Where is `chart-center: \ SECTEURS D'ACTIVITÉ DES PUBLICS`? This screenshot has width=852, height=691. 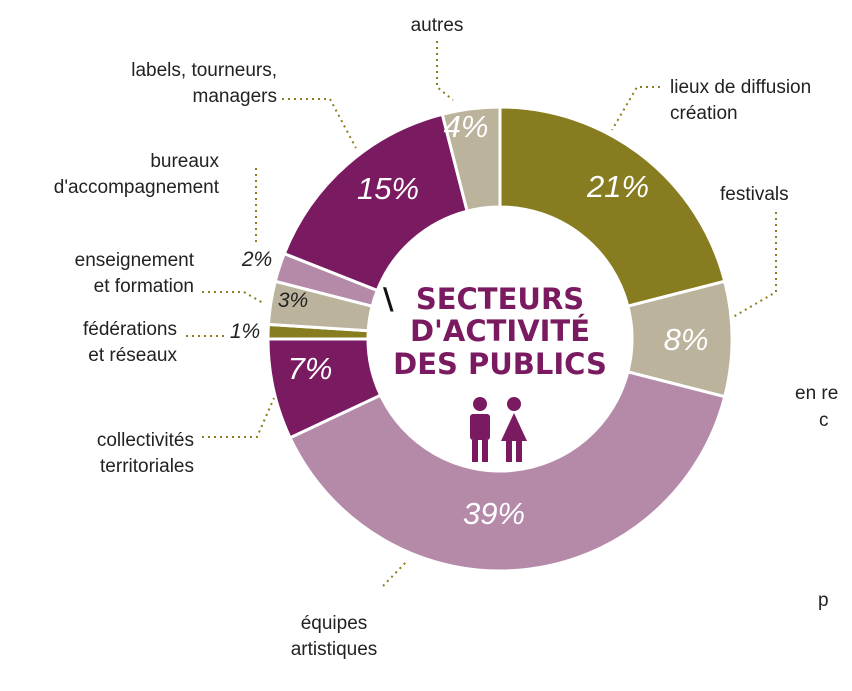
chart-center: \ SECTEURS D'ACTIVITÉ DES PUBLICS is located at coordinates (495, 372).